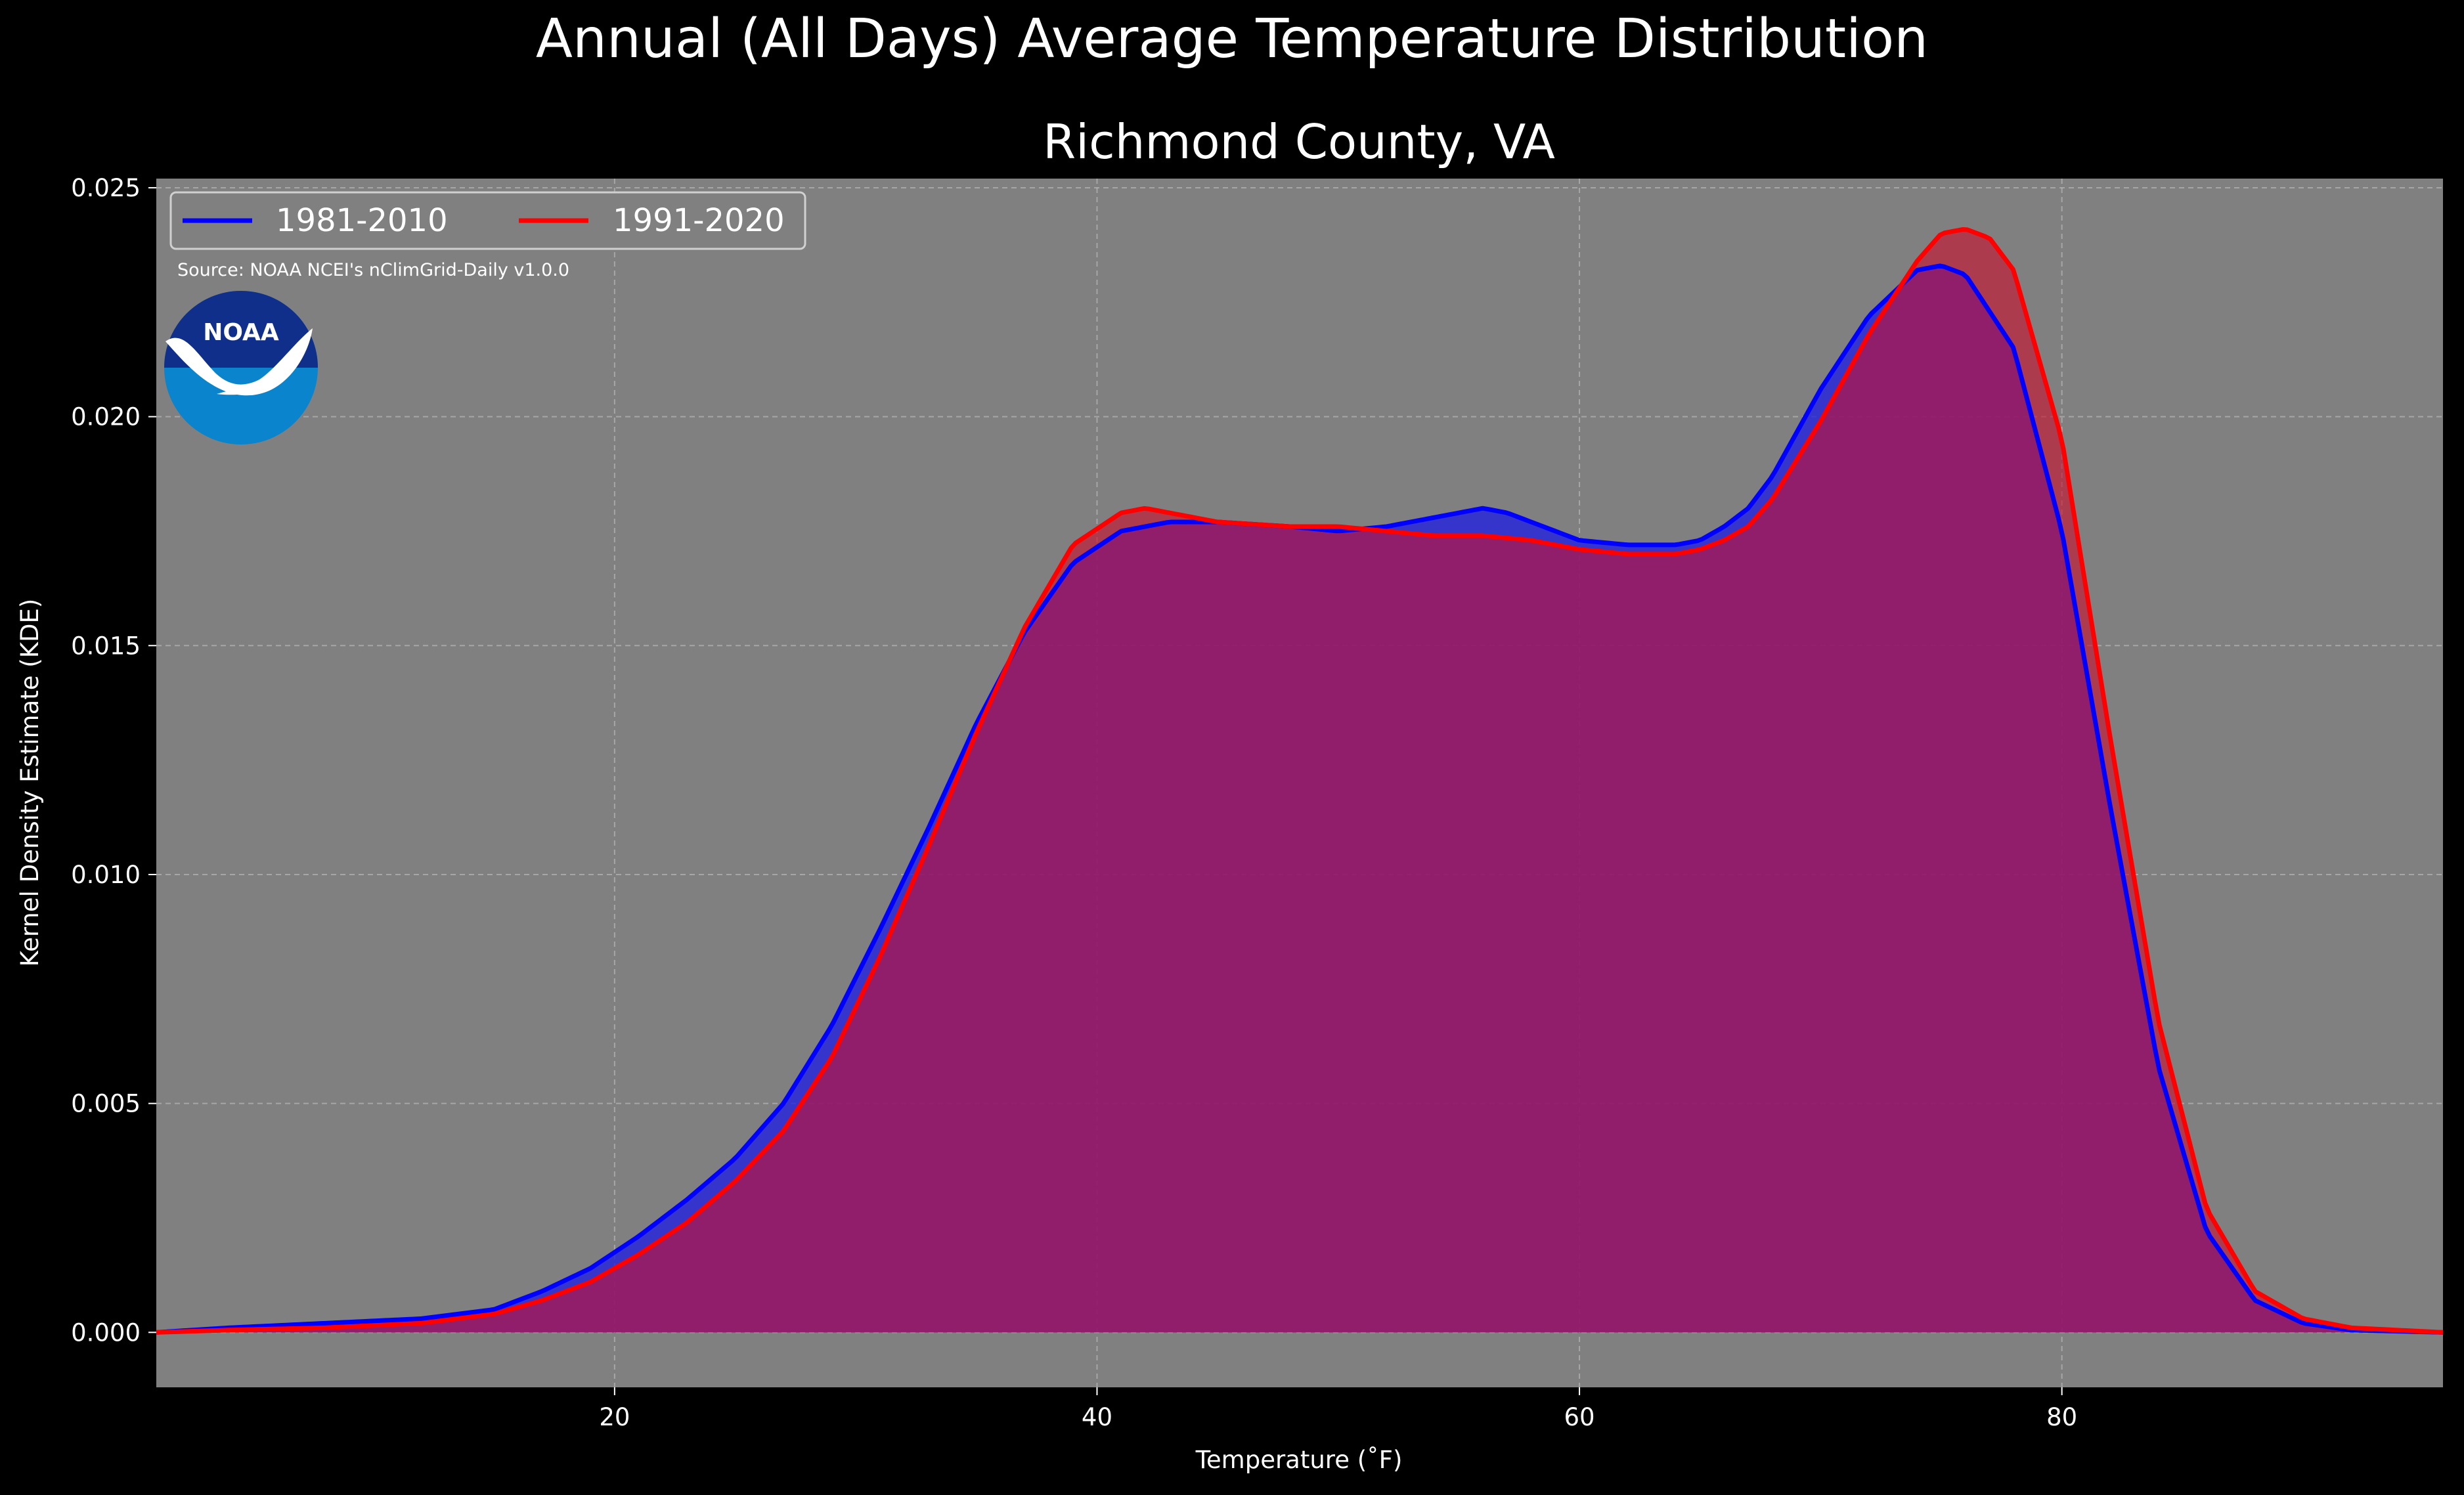  What do you see at coordinates (106, 875) in the screenshot?
I see `y-tick-label: 0.010` at bounding box center [106, 875].